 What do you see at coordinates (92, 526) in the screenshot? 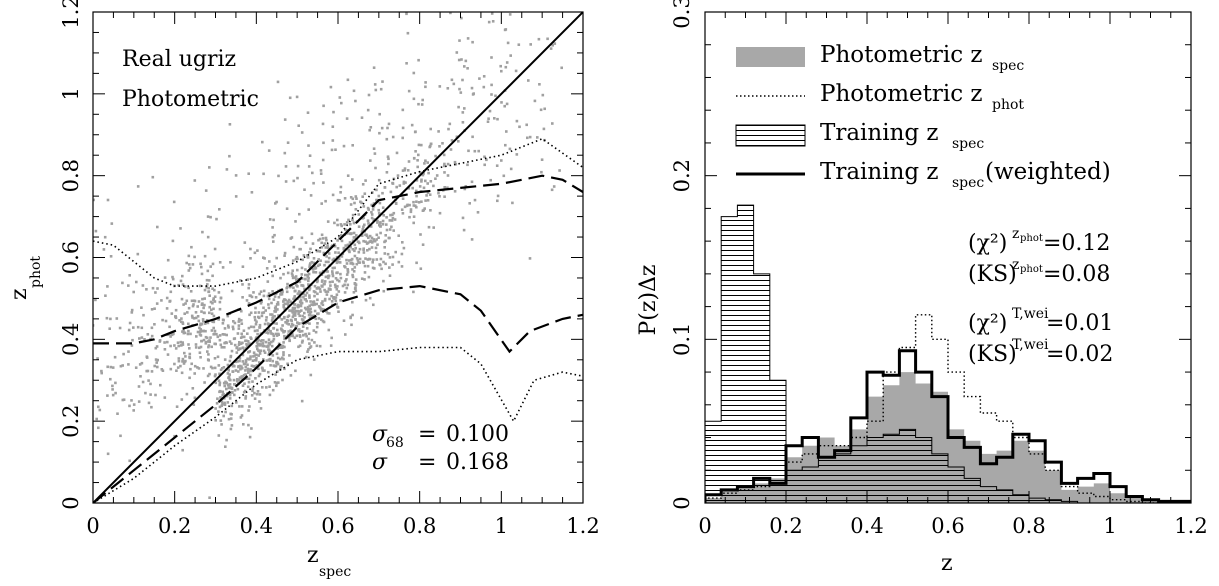
I see `x-tick-label: 0` at bounding box center [92, 526].